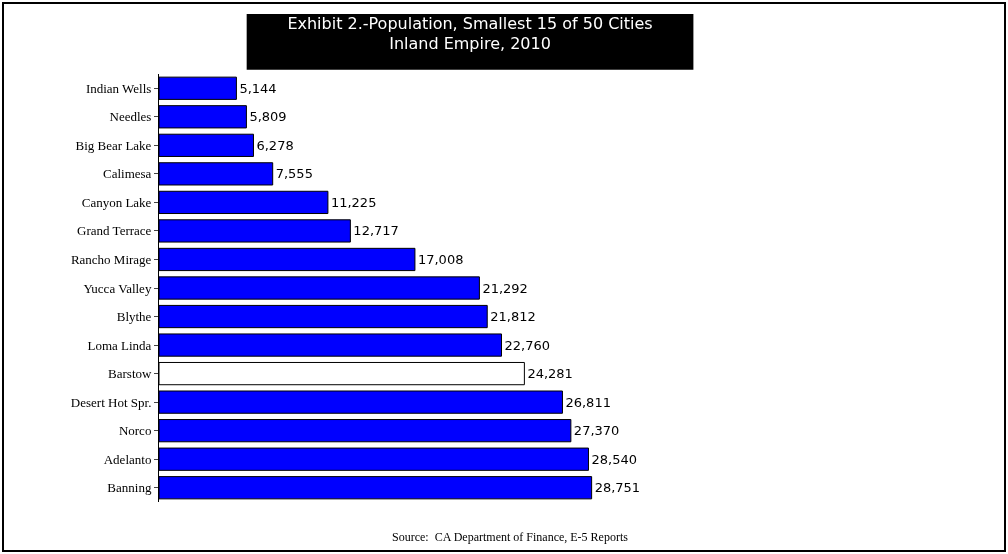 This screenshot has height=554, width=1008. What do you see at coordinates (127, 174) in the screenshot?
I see `y-tick-label: Calimesa` at bounding box center [127, 174].